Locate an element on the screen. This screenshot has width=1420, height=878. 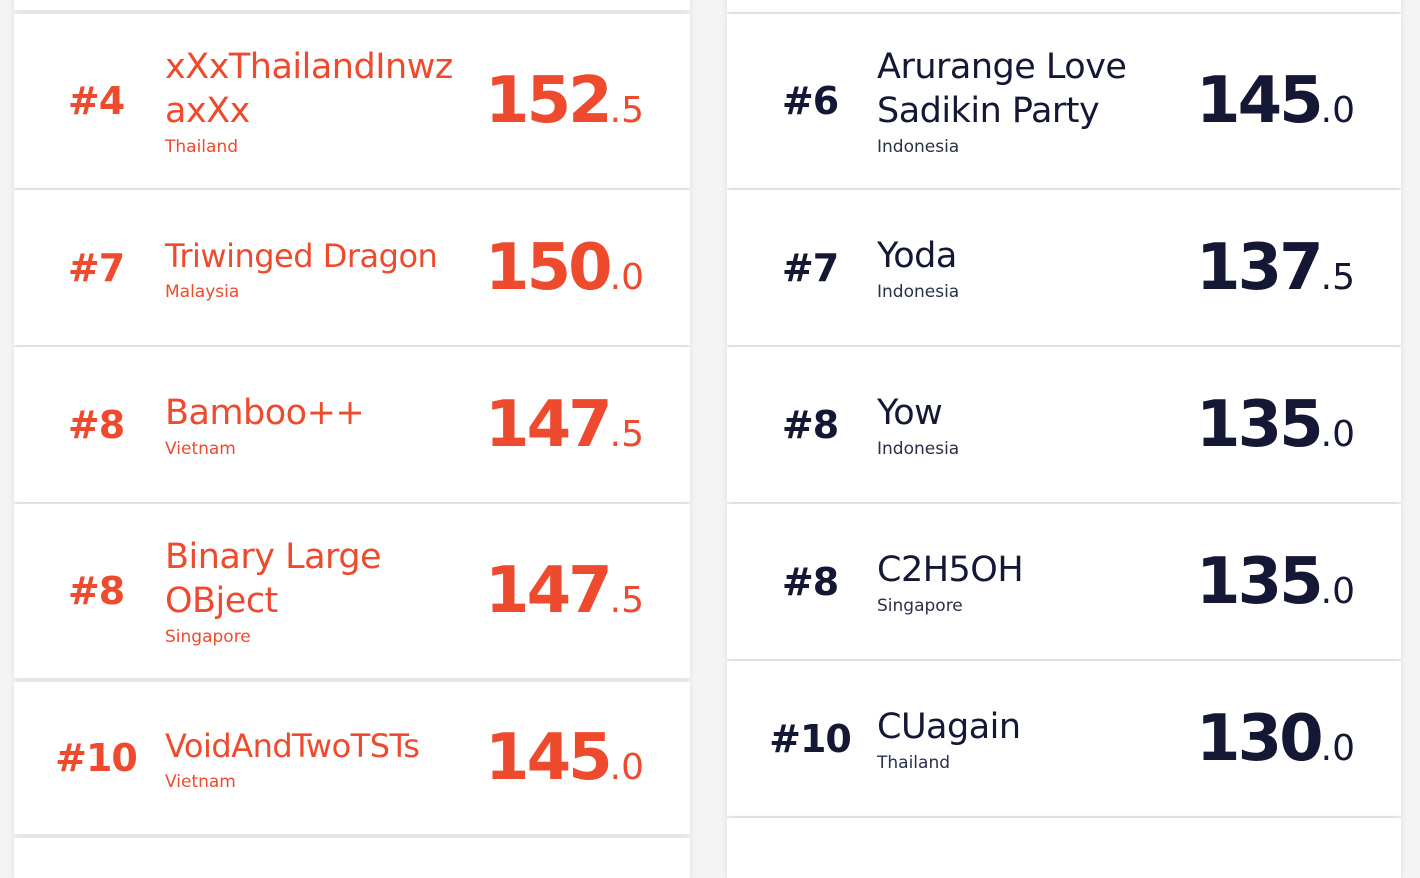
team-info: Binary Large OBject Singapore is located at coordinates (325, 591).